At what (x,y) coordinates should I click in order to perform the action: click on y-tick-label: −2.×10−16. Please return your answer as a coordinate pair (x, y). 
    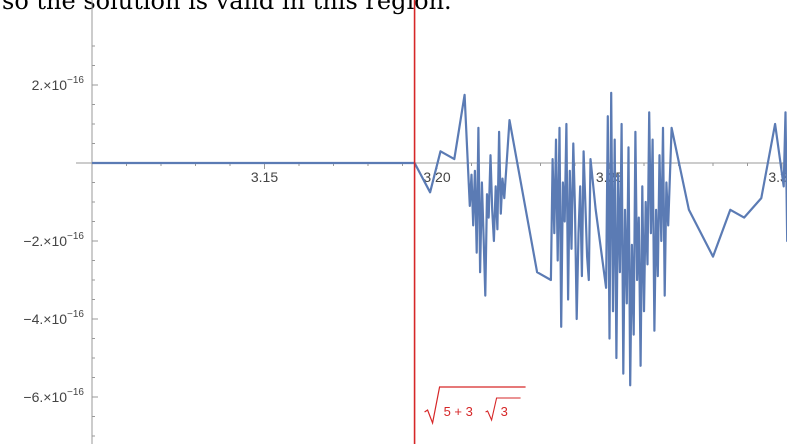
    Looking at the image, I should click on (53, 240).